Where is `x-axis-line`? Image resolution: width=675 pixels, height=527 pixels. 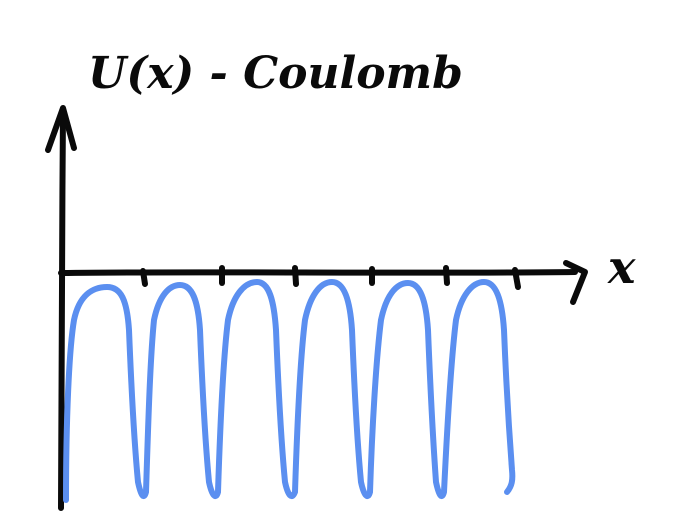 x-axis-line is located at coordinates (318, 272).